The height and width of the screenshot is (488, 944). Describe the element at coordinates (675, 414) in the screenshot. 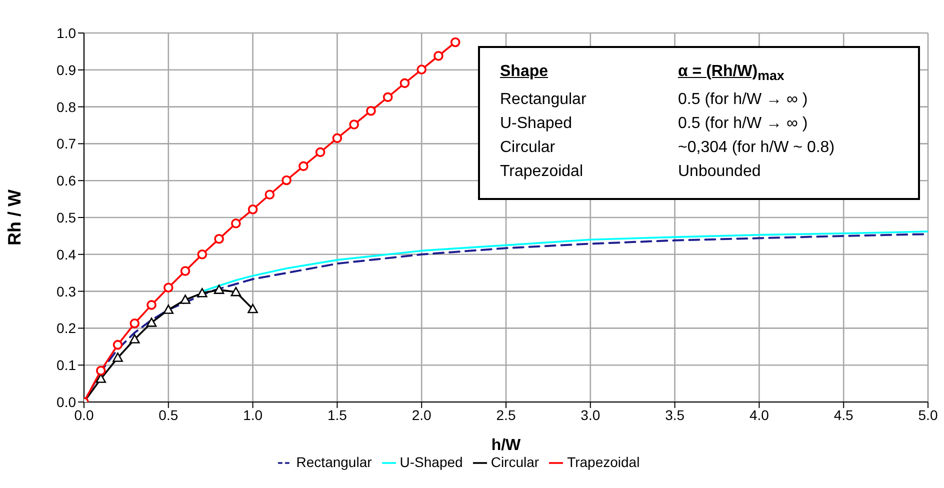

I see `x-tick-label: 3.5` at that location.